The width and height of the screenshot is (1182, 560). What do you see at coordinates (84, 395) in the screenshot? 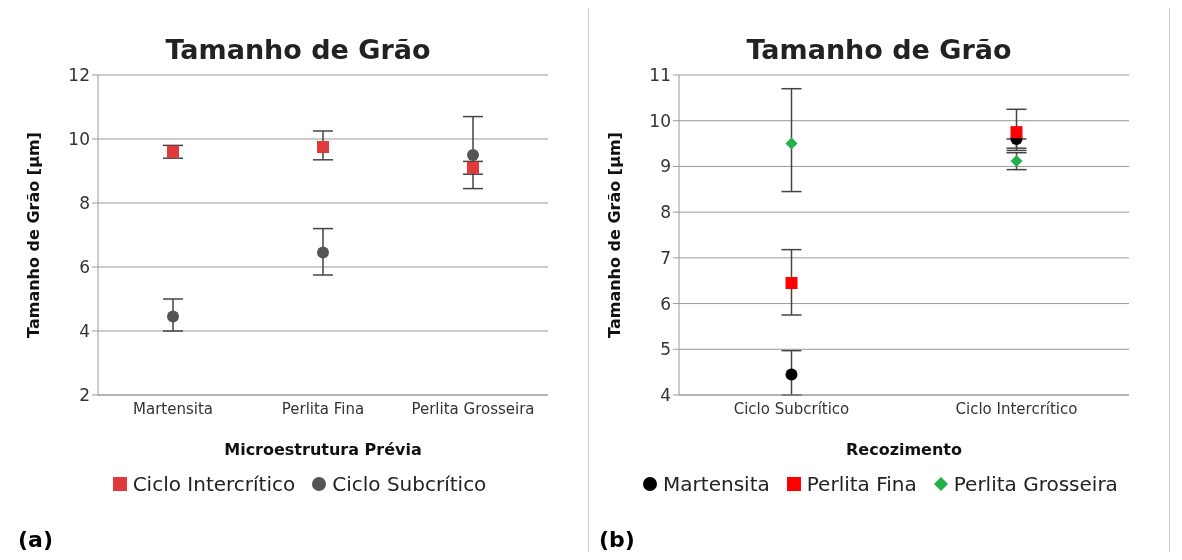
I see `y-tick-label: 2` at bounding box center [84, 395].